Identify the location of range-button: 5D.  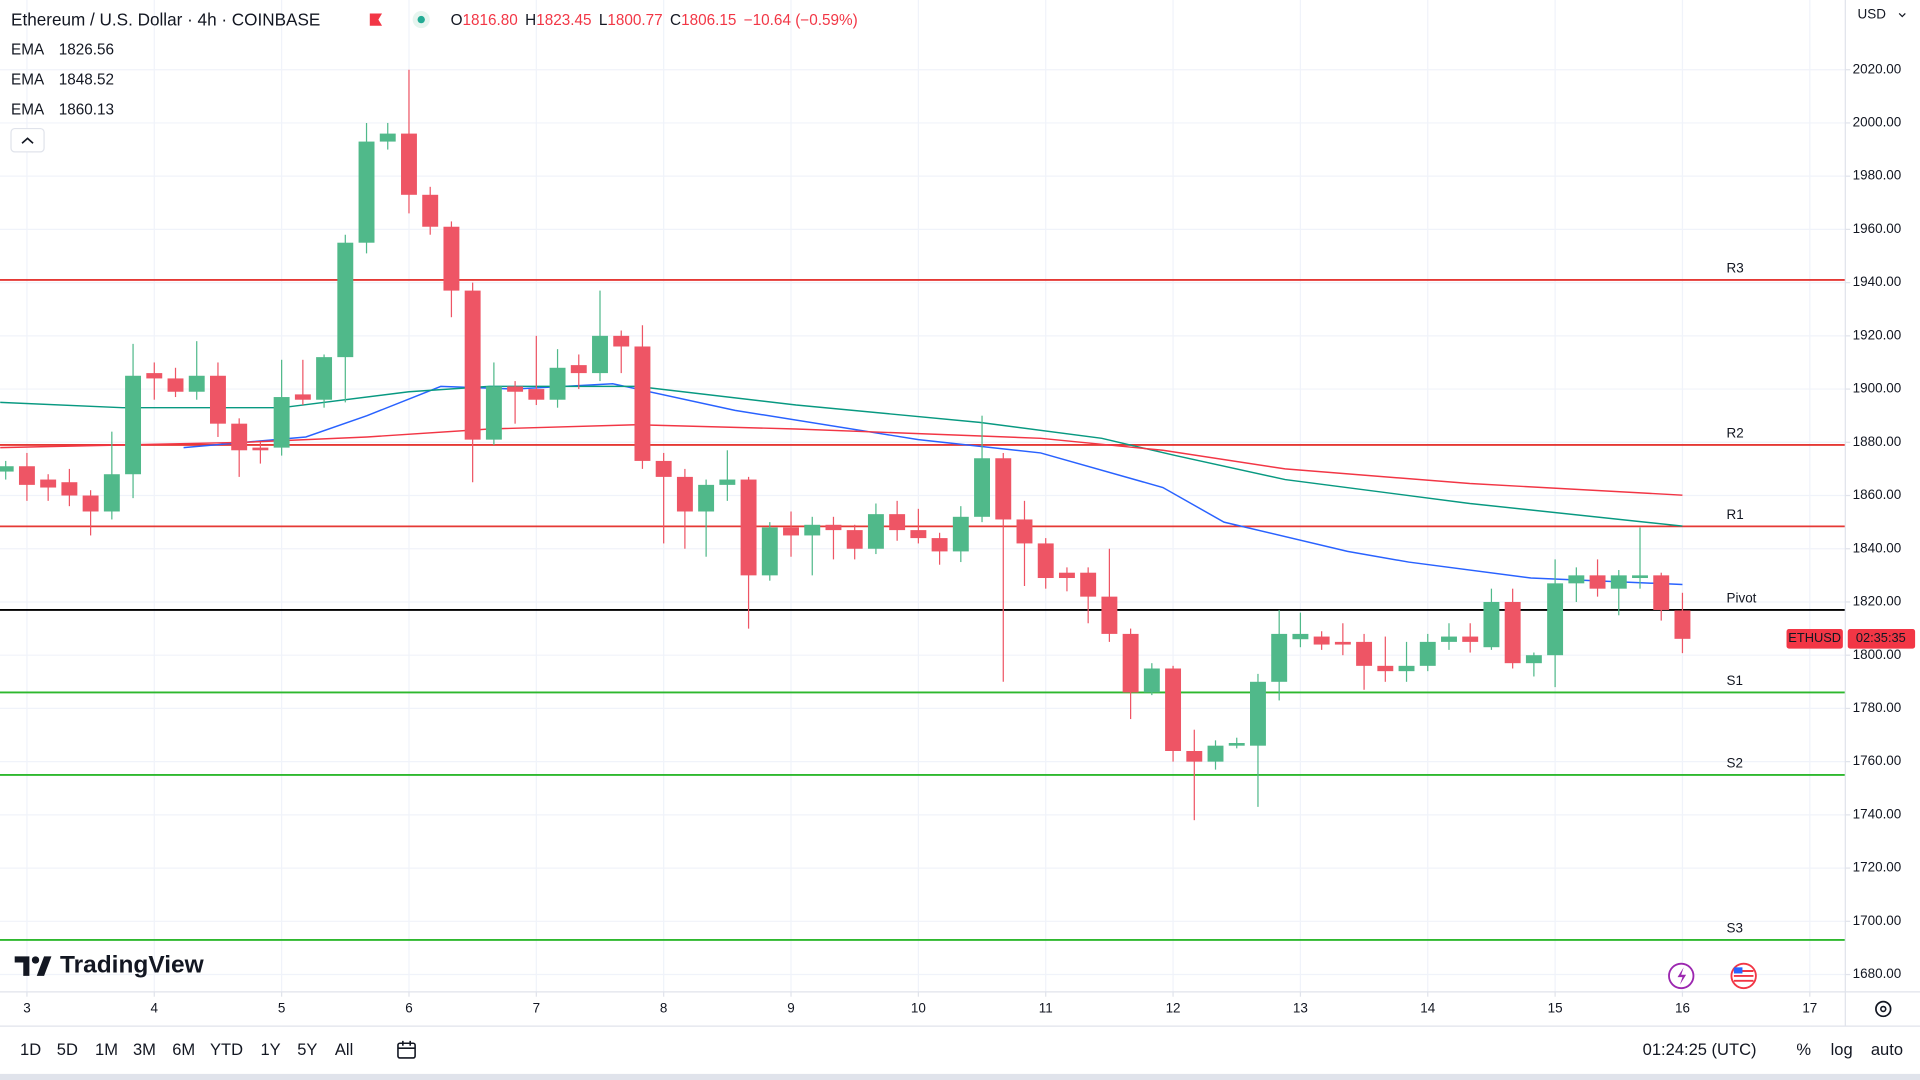
(67, 1049).